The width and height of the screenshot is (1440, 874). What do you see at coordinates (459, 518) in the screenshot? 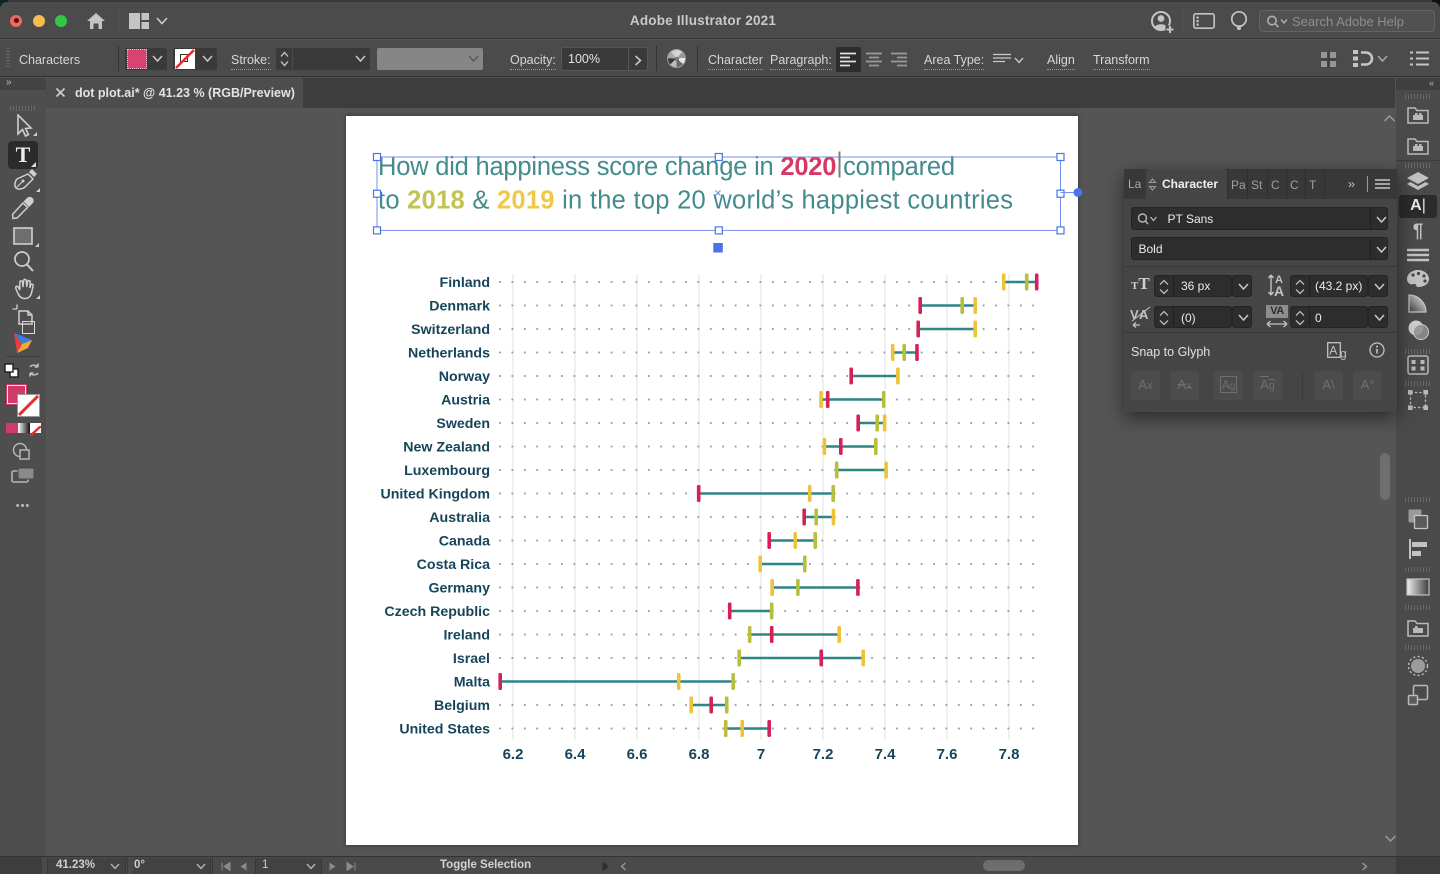
I see `svg-text: Australia` at bounding box center [459, 518].